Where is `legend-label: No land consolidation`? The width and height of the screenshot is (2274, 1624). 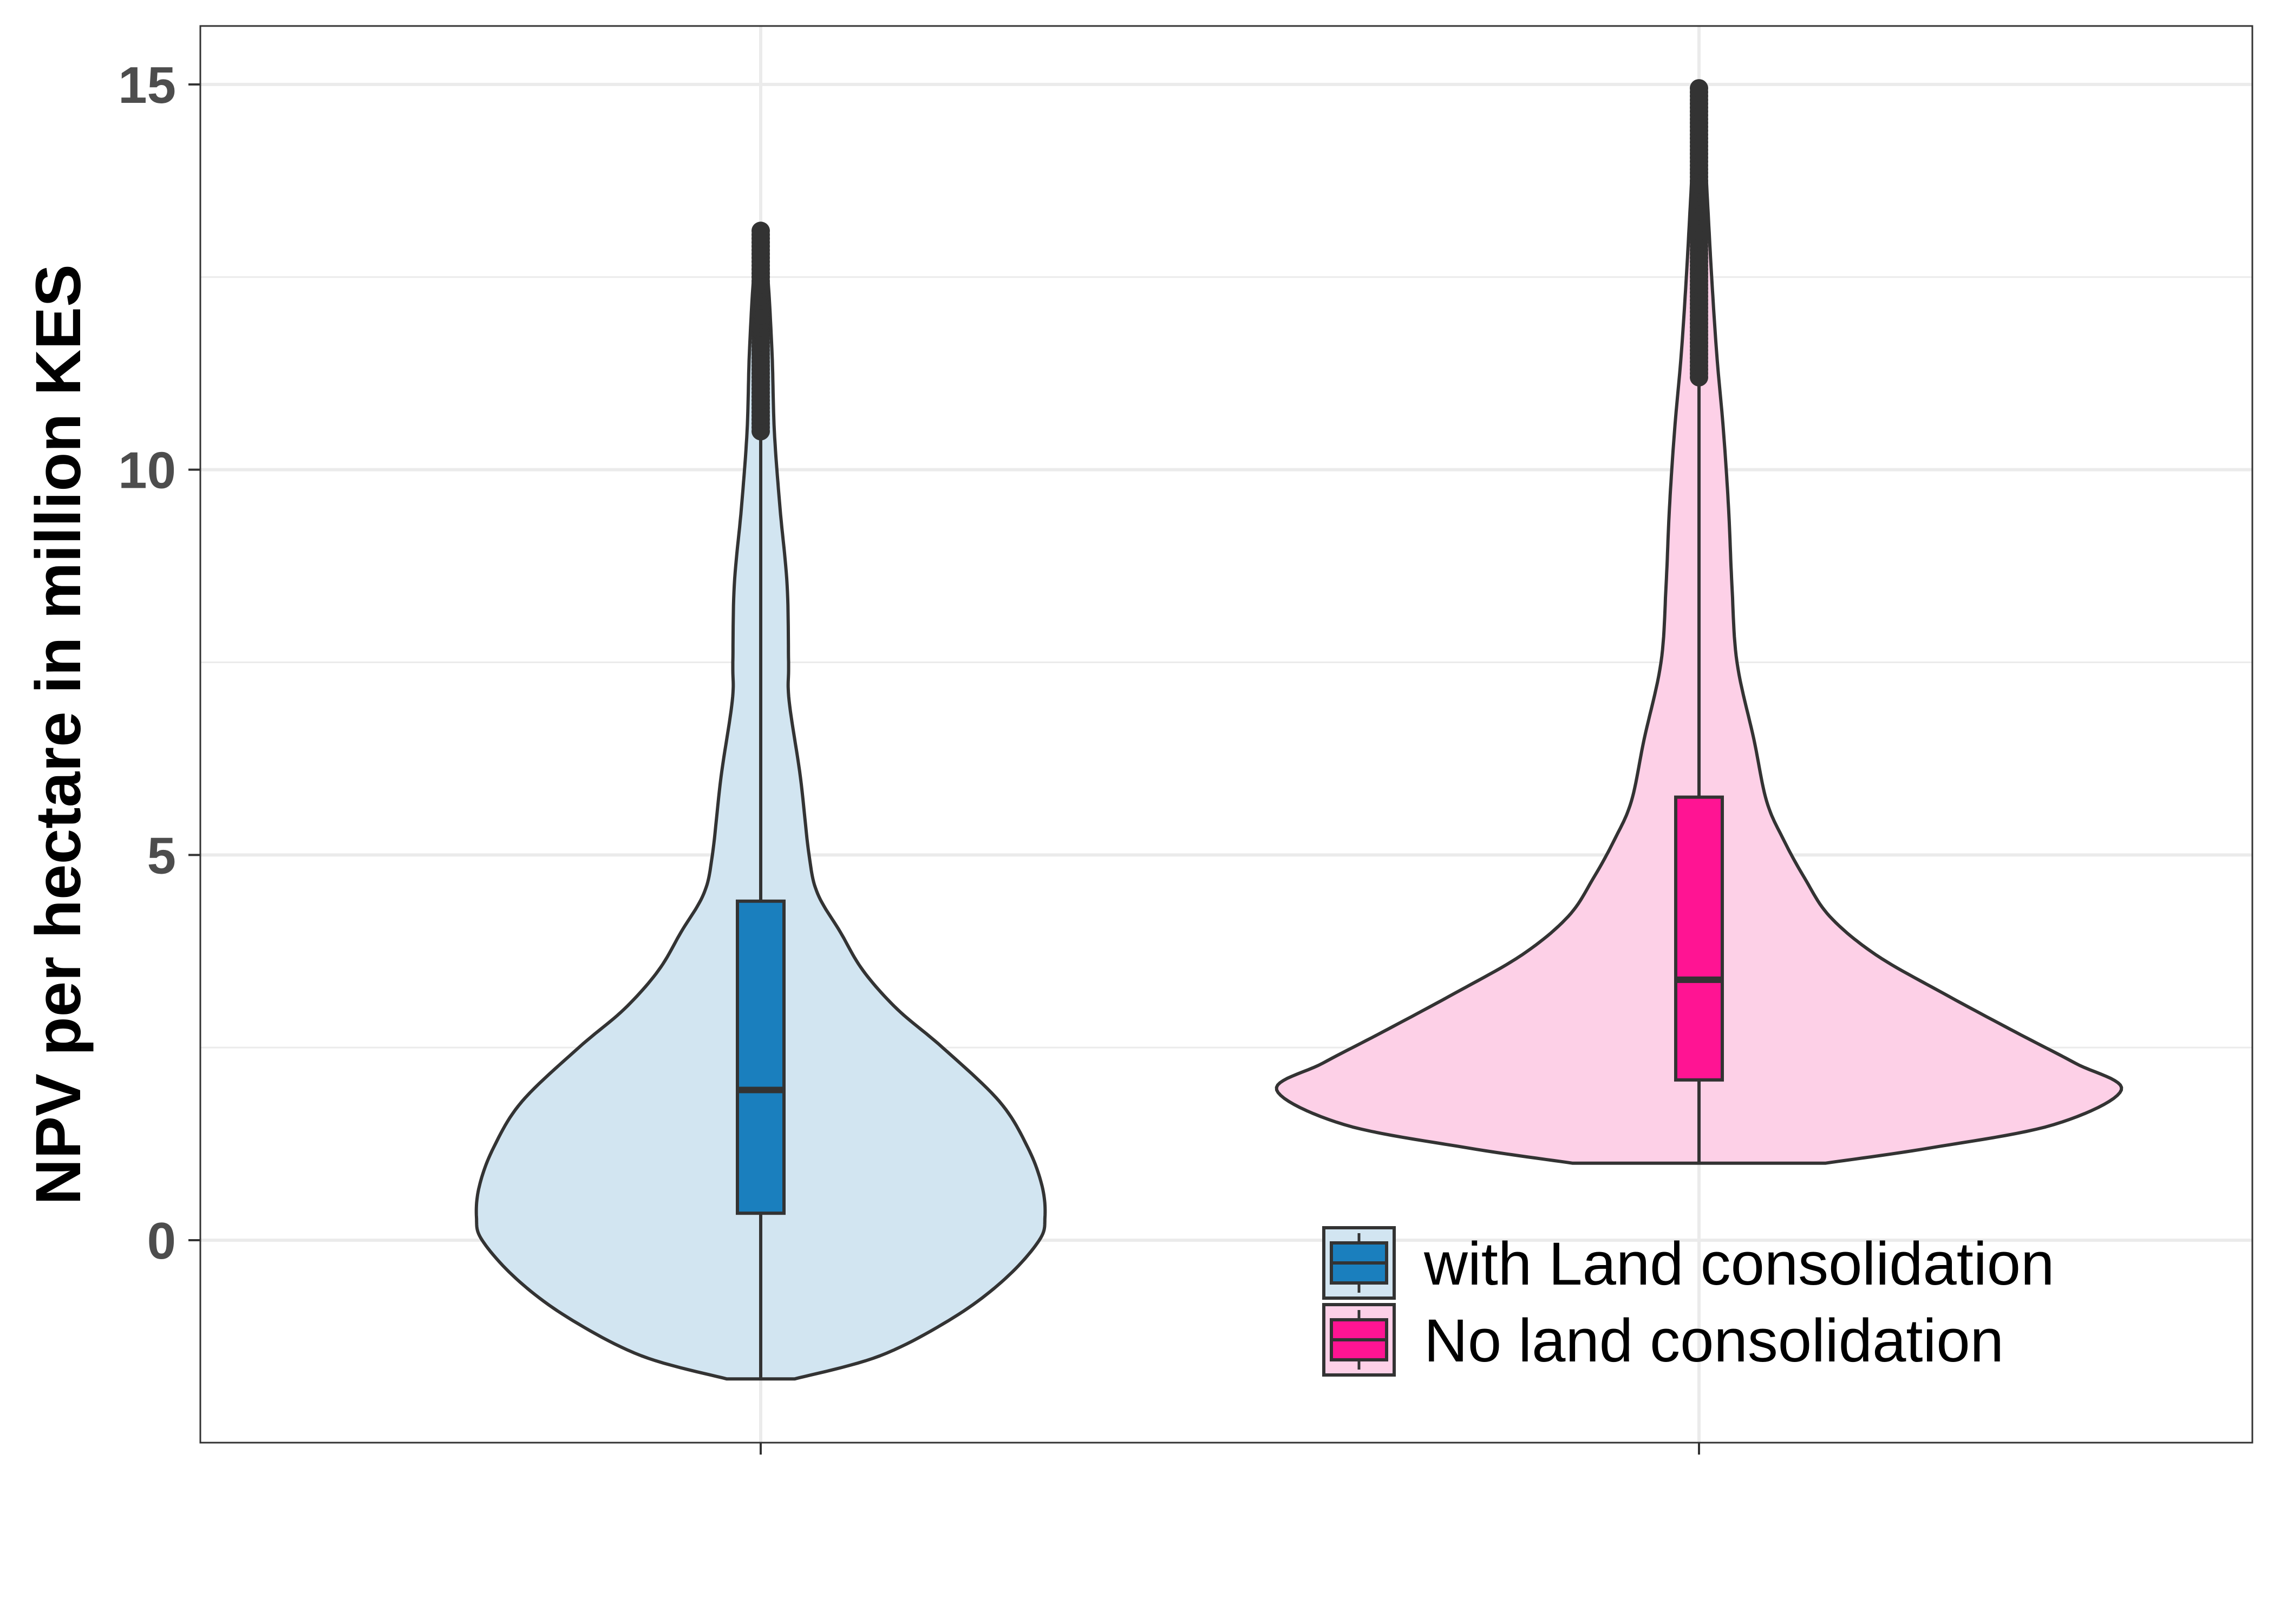 legend-label: No land consolidation is located at coordinates (1714, 1340).